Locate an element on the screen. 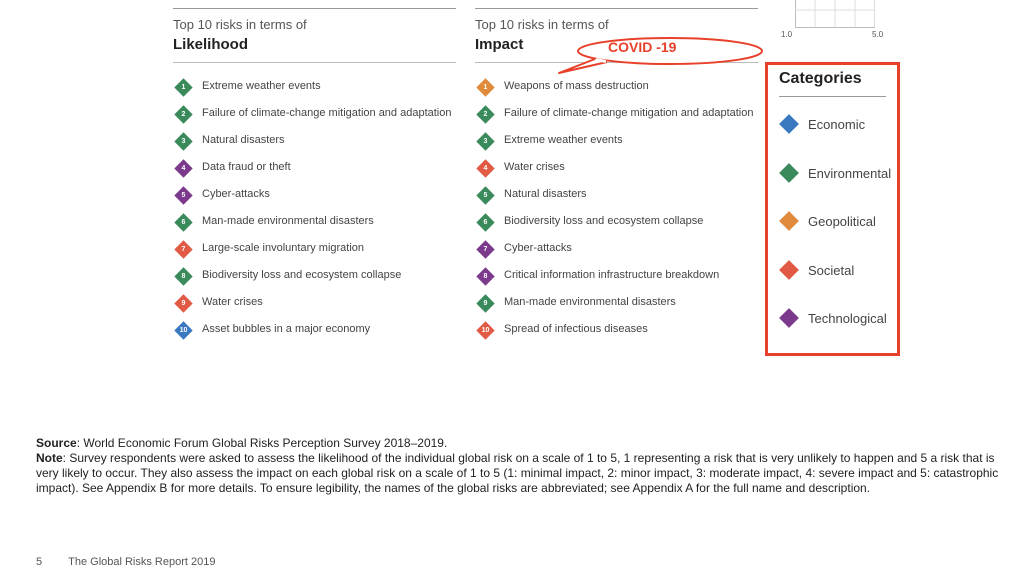 The height and width of the screenshot is (580, 1024). likelihood-header: Top 10 risks in terms of Likelihood is located at coordinates (314, 35).